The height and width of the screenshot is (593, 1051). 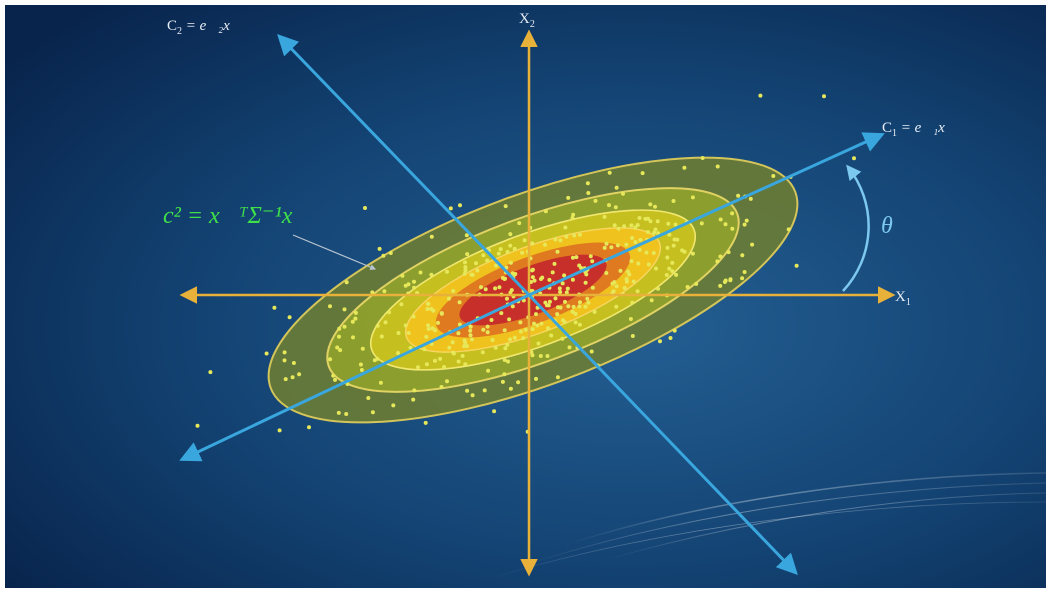 What do you see at coordinates (237, 216) in the screenshot?
I see `mahalanobis-formula: c² = x⃗ᵀΣ⁻¹x⃗` at bounding box center [237, 216].